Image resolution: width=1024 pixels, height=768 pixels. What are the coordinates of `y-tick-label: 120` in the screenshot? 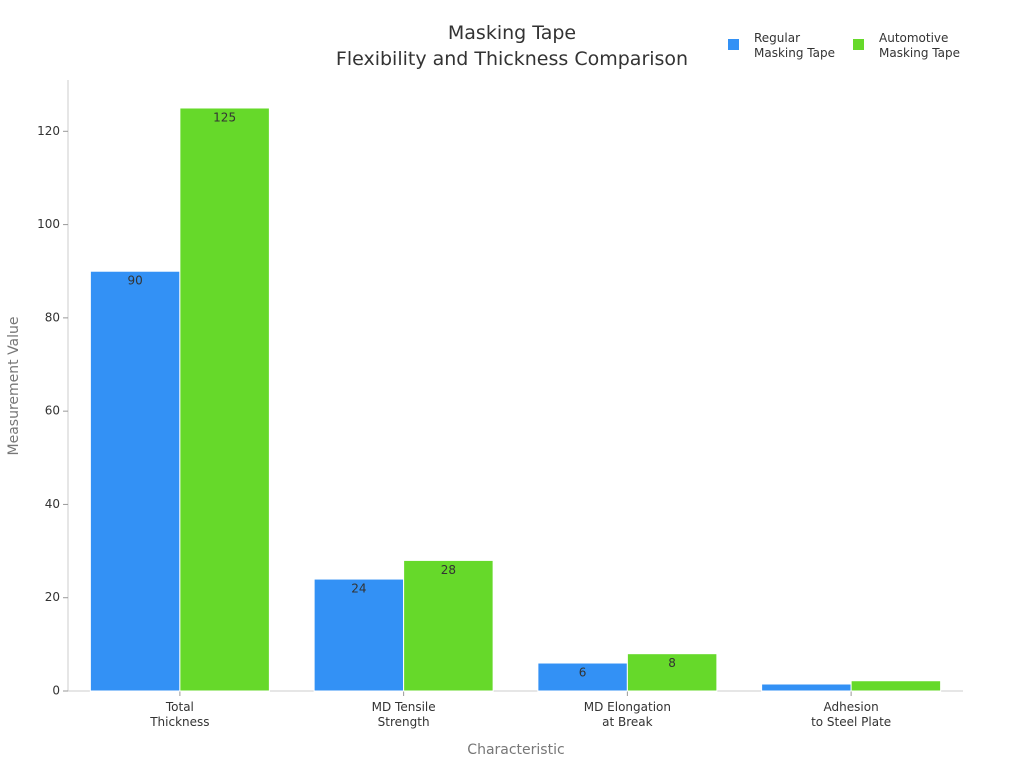 It's located at (48, 131).